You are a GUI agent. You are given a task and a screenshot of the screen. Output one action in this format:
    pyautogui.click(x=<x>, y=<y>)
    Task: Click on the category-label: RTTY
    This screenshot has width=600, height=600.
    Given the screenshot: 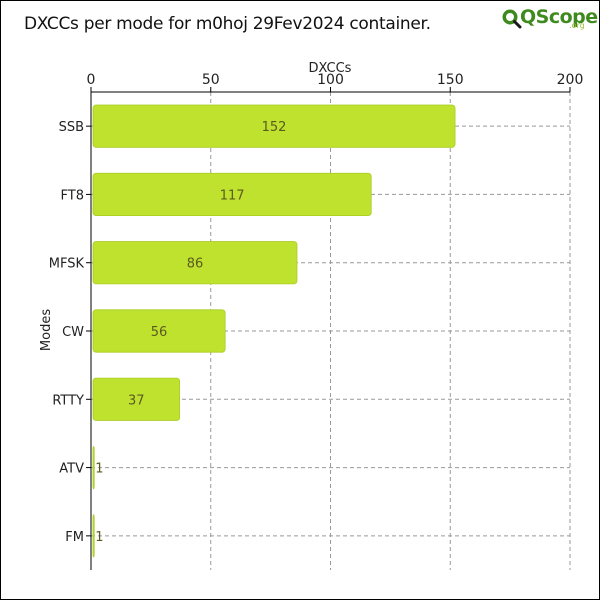 What is the action you would take?
    pyautogui.click(x=68, y=400)
    